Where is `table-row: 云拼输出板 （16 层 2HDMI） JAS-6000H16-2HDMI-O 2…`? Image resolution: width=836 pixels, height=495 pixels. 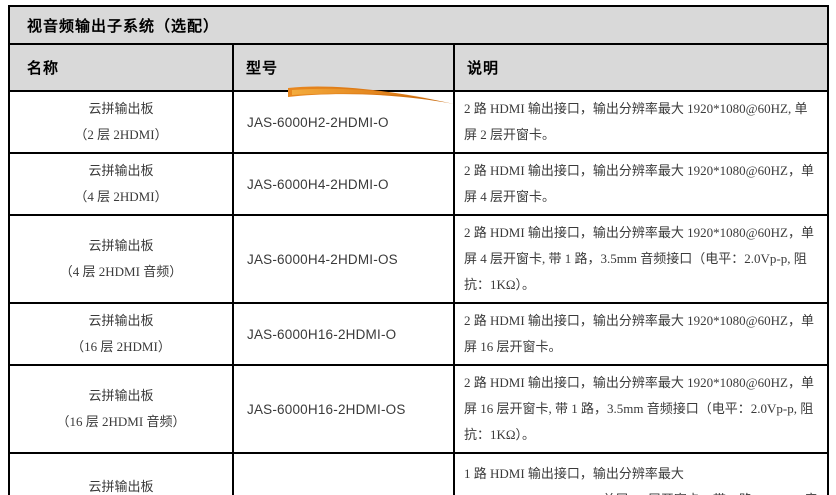 table-row: 云拼输出板 （16 层 2HDMI） JAS-6000H16-2HDMI-O 2… is located at coordinates (418, 334).